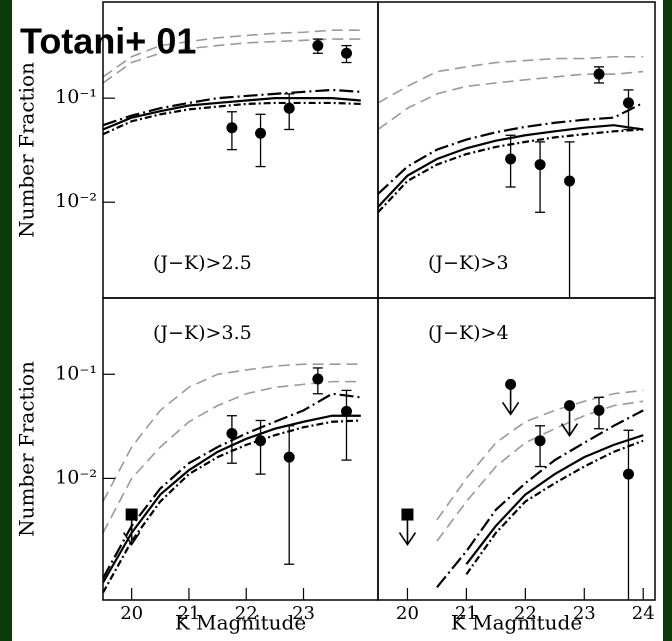 This screenshot has width=672, height=641. What do you see at coordinates (468, 263) in the screenshot?
I see `panel-label: (J−K)>3` at bounding box center [468, 263].